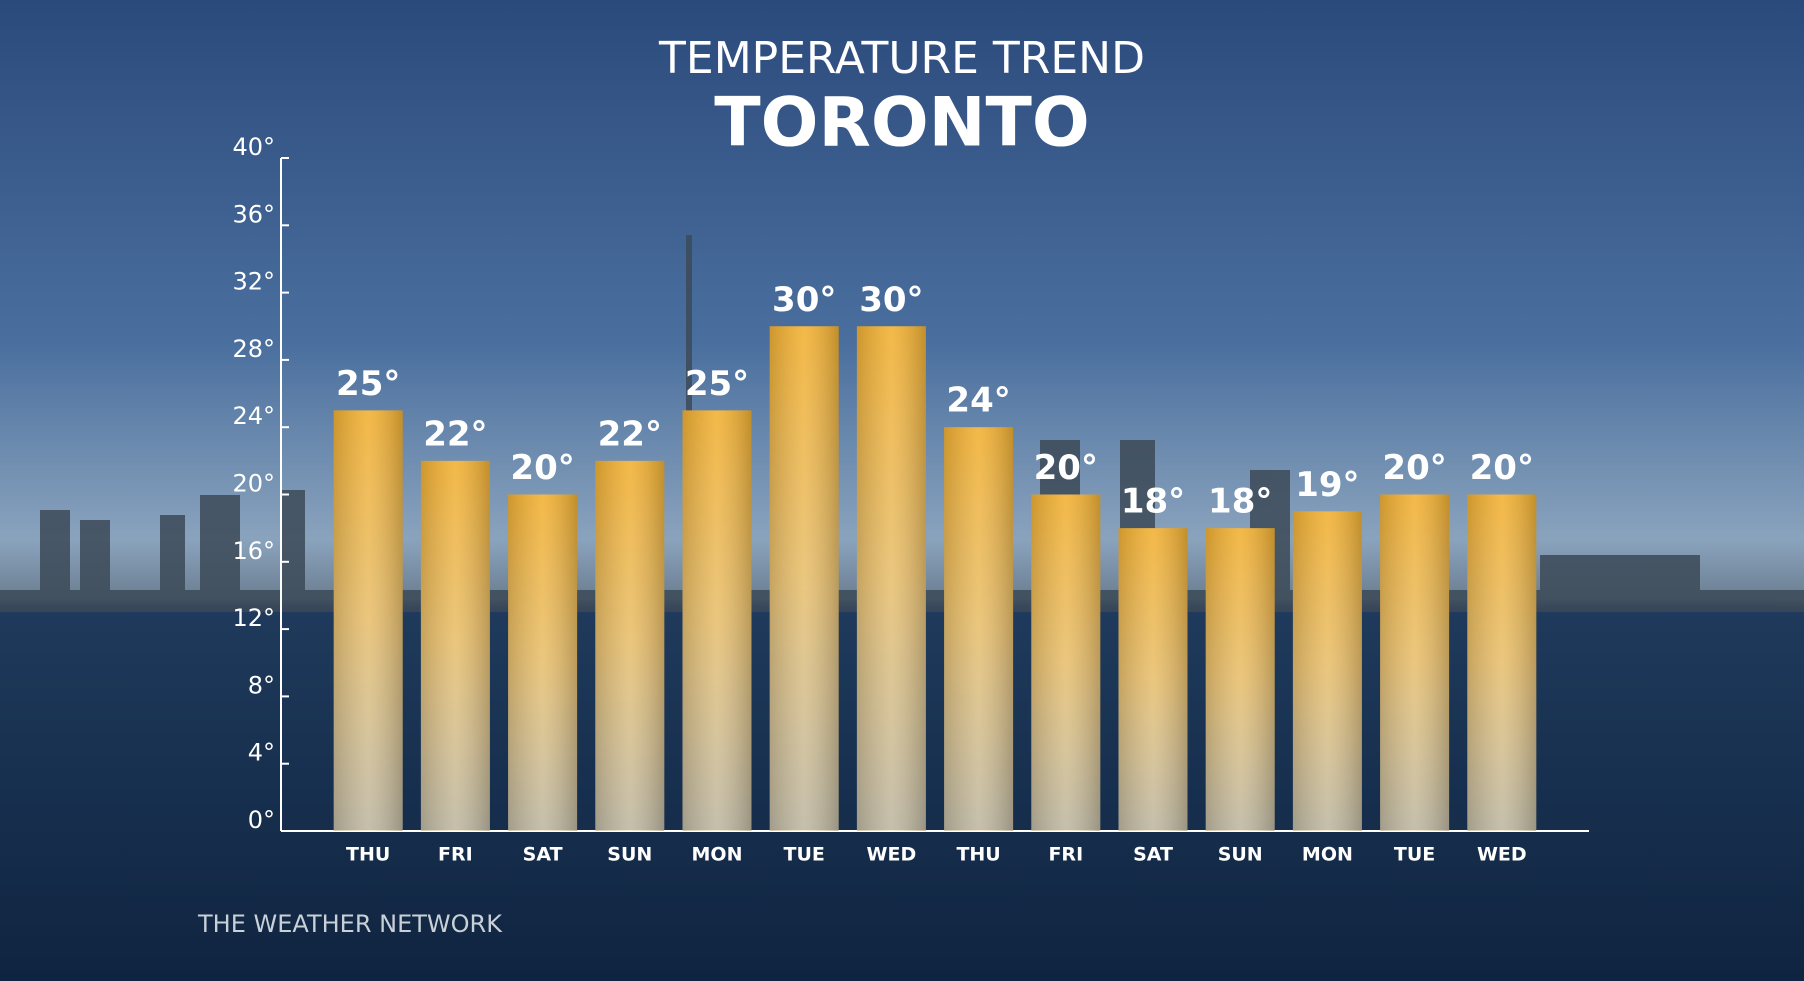 The image size is (1804, 981). I want to click on y-tick-label: 0°, so click(261, 820).